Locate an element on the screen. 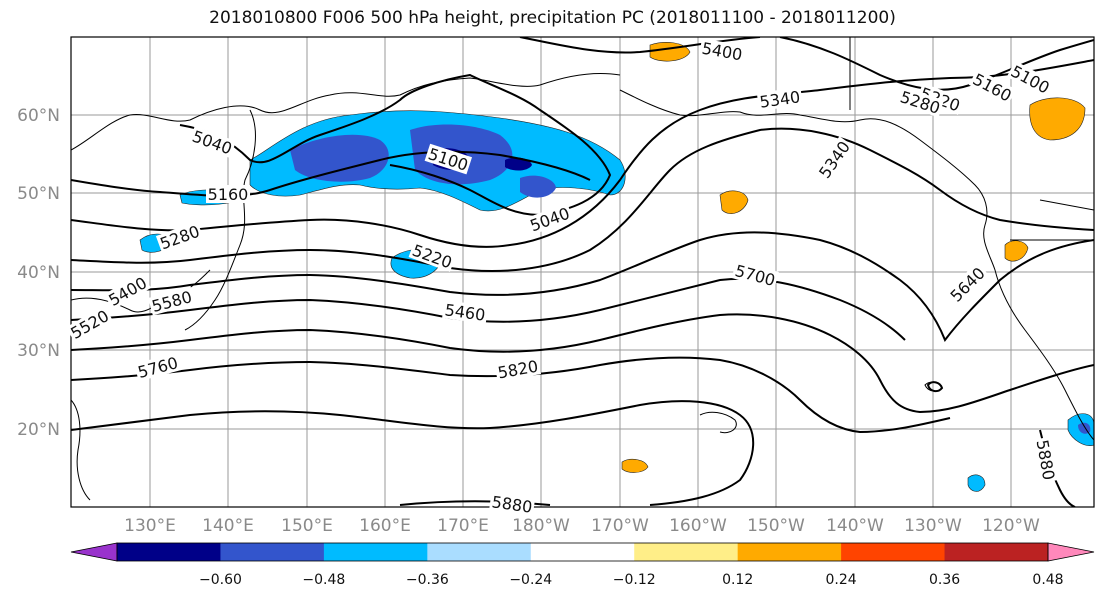 This screenshot has height=601, width=1105. contour-label: 5820 is located at coordinates (518, 369).